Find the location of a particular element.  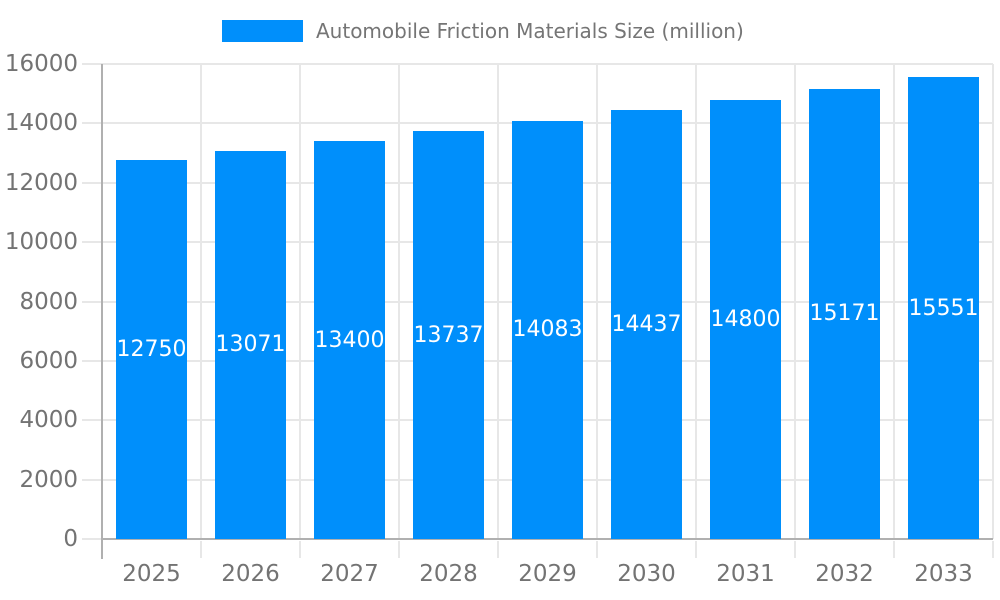

bar-value-label: 13737 is located at coordinates (448, 335).